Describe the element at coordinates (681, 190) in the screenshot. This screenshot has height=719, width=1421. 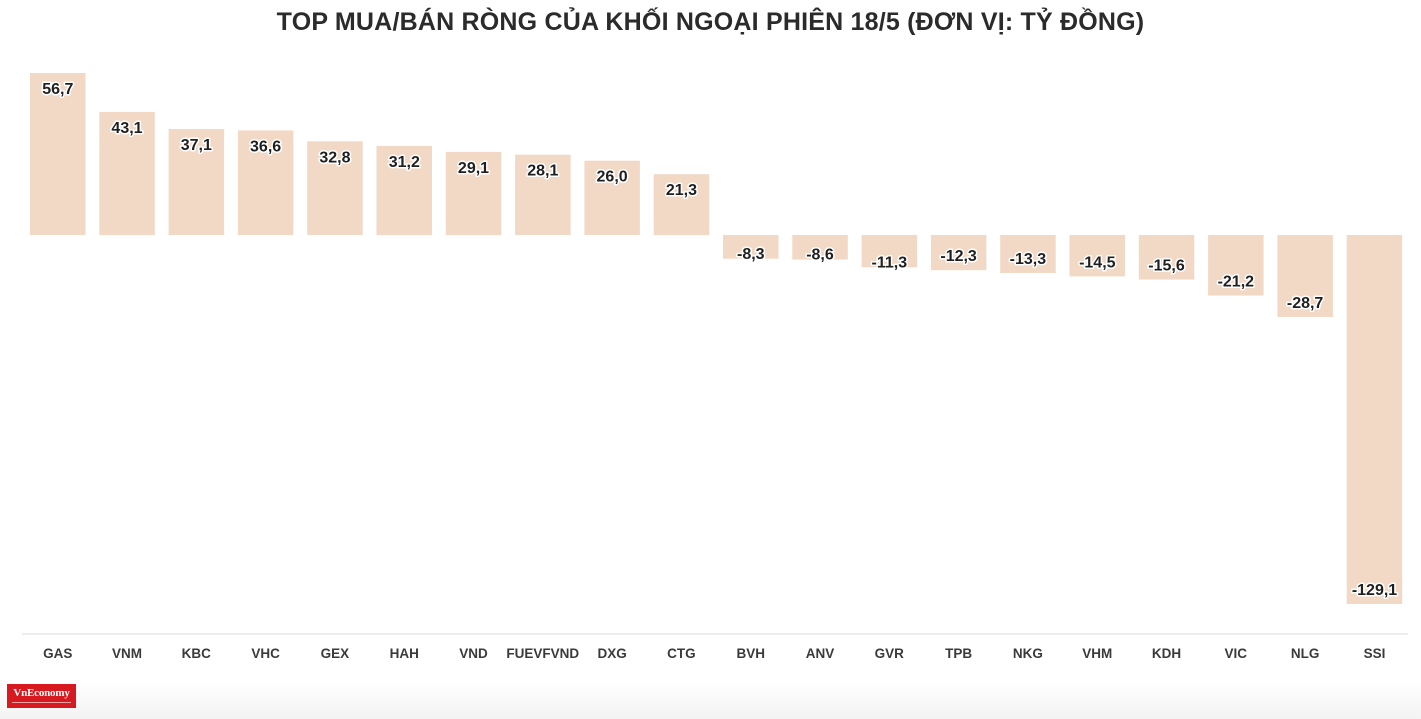
I see `value-label-ctg: 21,3` at that location.